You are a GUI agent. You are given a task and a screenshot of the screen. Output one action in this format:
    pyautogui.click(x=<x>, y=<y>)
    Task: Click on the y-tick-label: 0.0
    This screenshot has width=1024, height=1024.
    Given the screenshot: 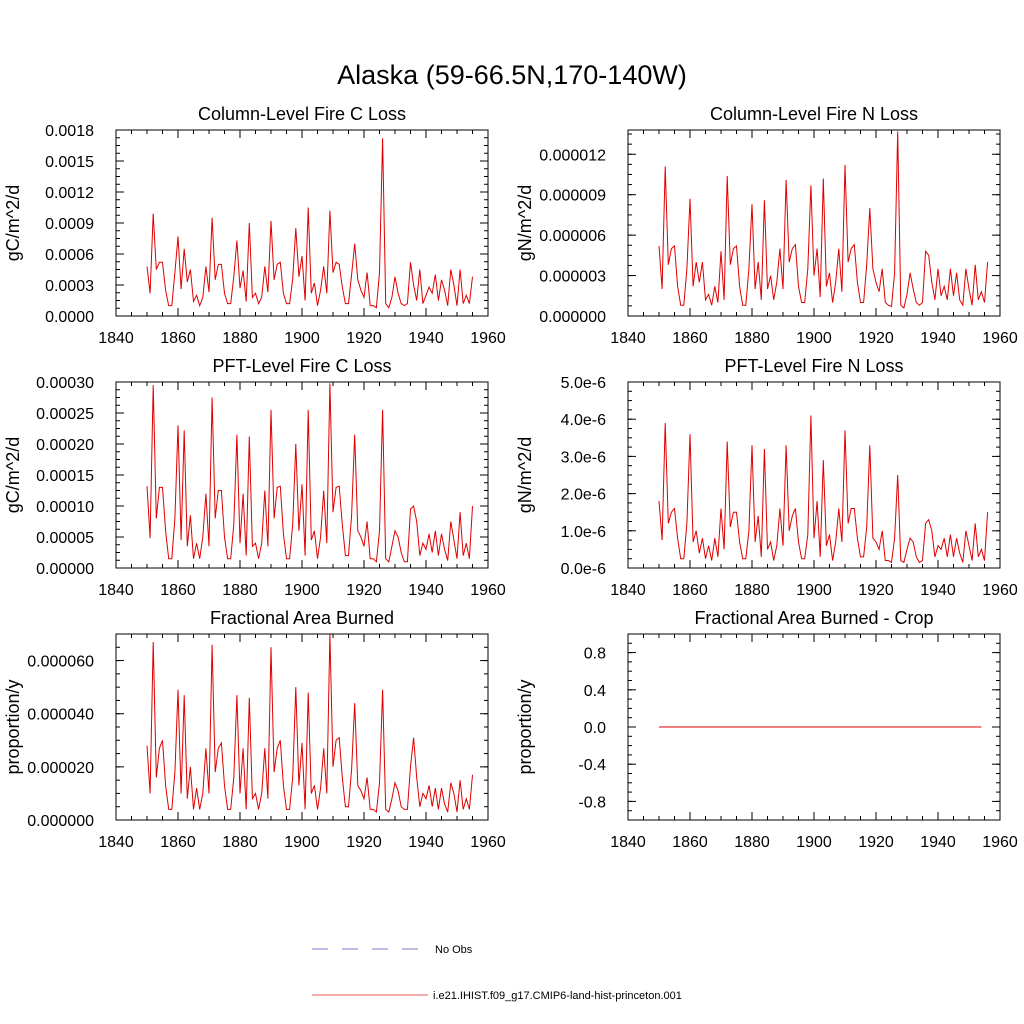 What is the action you would take?
    pyautogui.click(x=595, y=728)
    